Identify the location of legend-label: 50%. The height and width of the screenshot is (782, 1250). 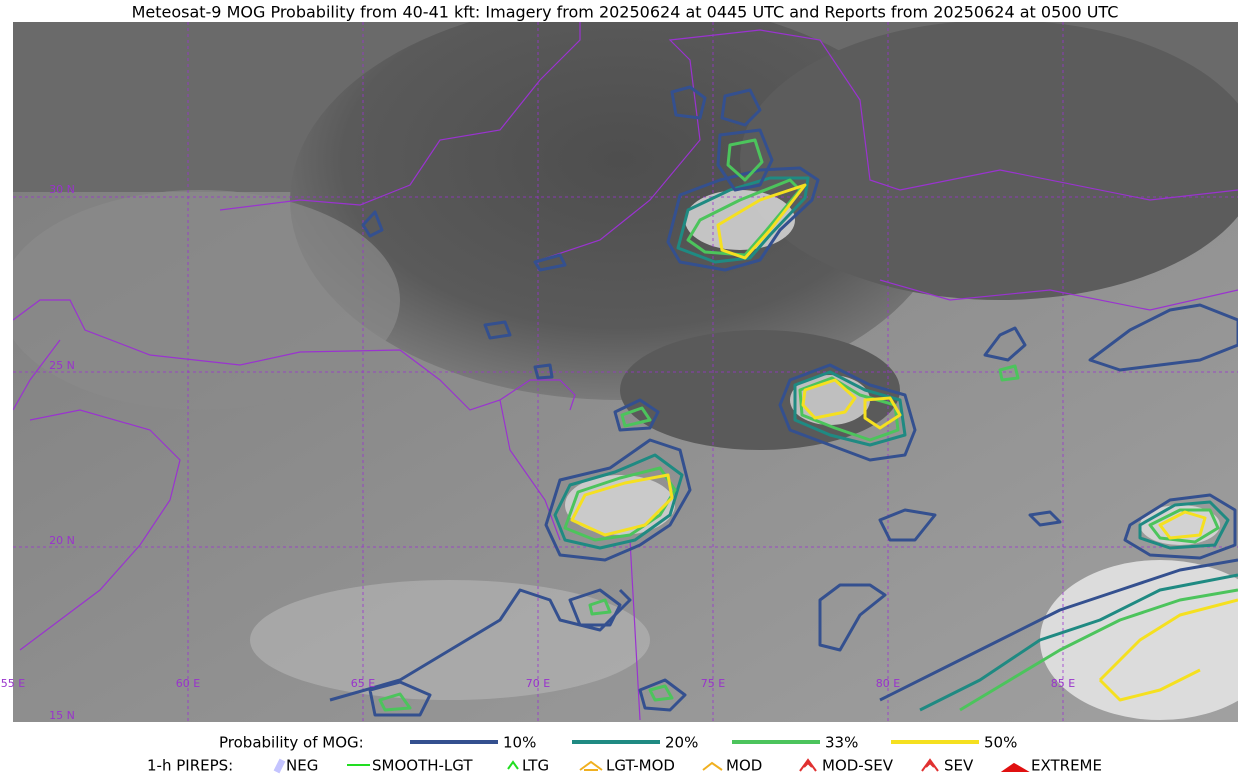
(1000, 743).